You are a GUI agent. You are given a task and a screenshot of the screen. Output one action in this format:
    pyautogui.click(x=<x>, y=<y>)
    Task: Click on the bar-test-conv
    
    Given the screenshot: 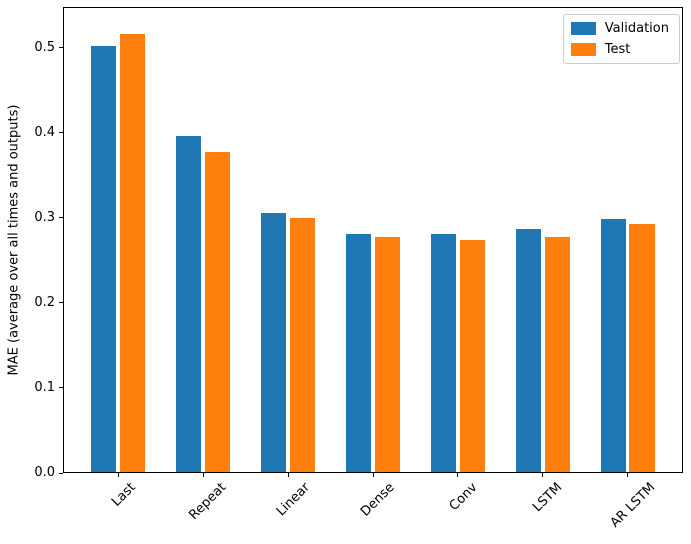 What is the action you would take?
    pyautogui.click(x=472, y=356)
    